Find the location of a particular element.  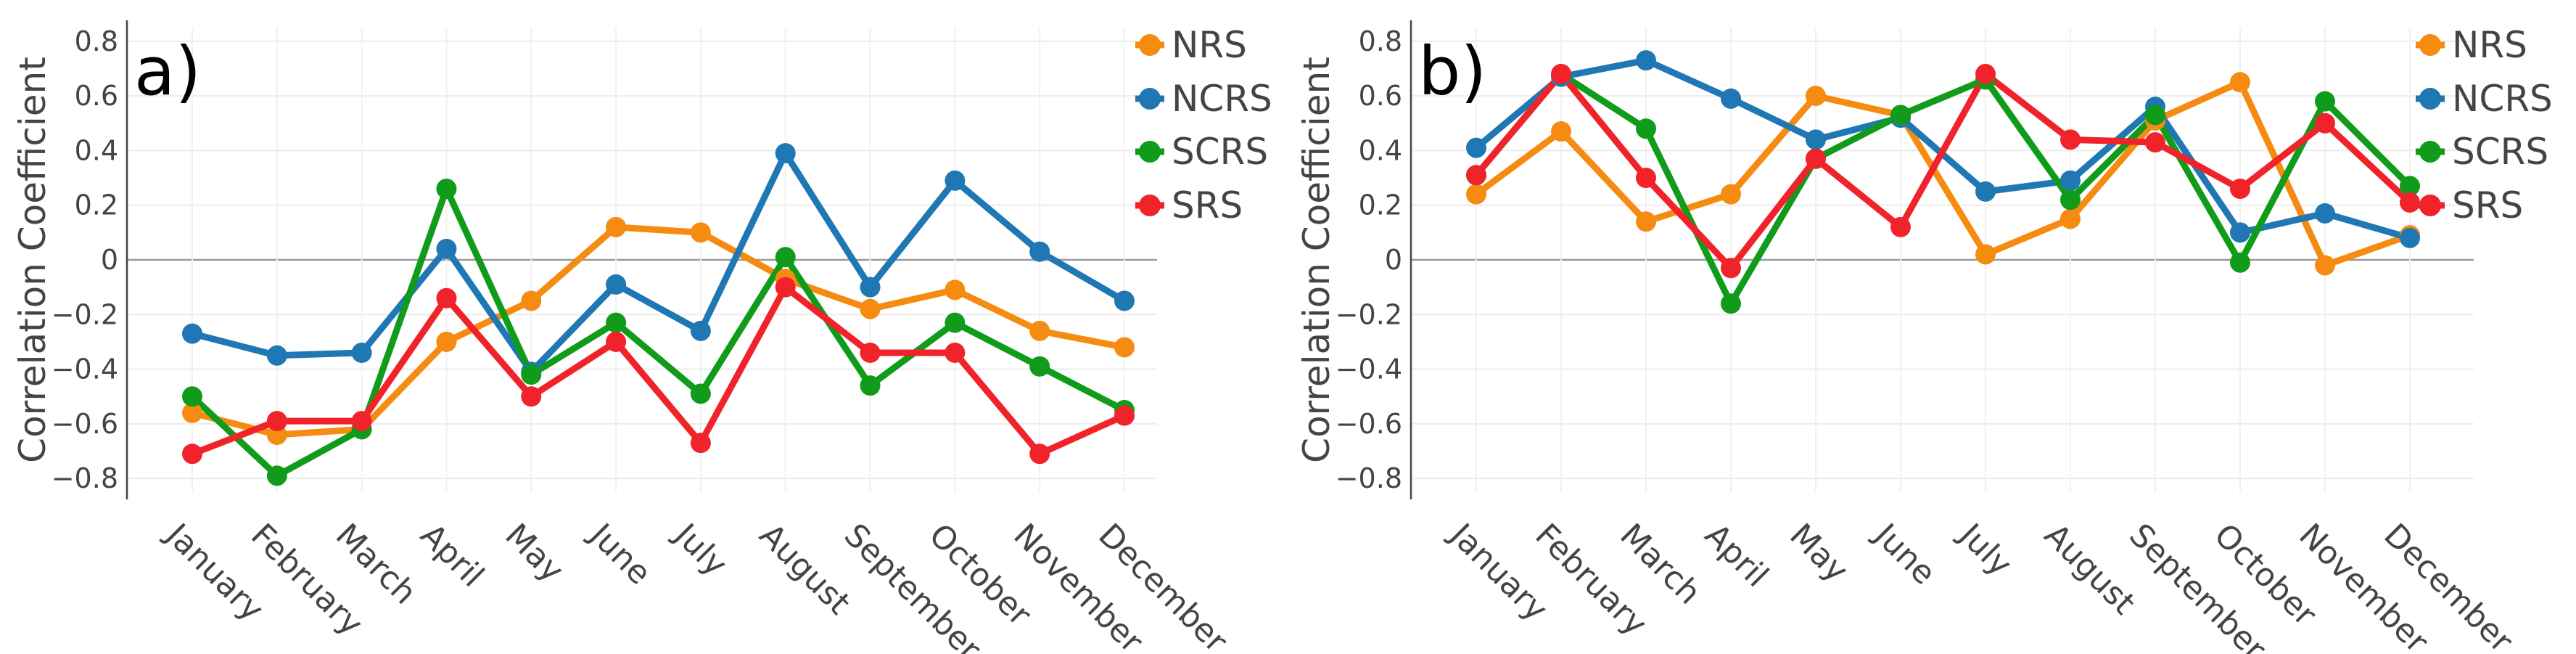

series-line-scrs is located at coordinates (1944, 188).